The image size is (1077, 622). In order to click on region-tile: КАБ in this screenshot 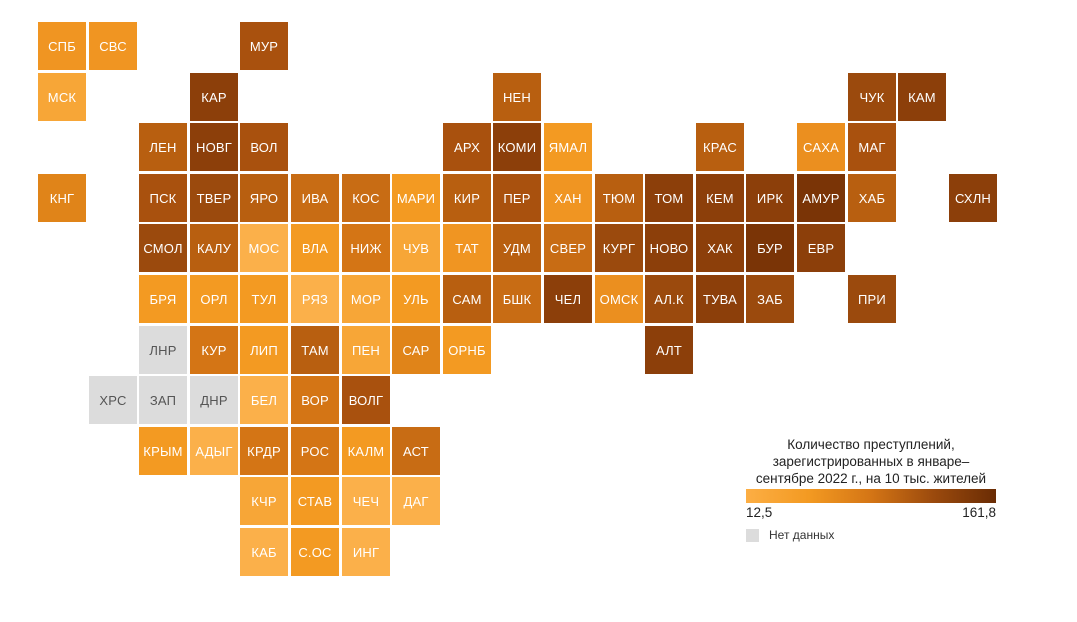, I will do `click(264, 552)`.